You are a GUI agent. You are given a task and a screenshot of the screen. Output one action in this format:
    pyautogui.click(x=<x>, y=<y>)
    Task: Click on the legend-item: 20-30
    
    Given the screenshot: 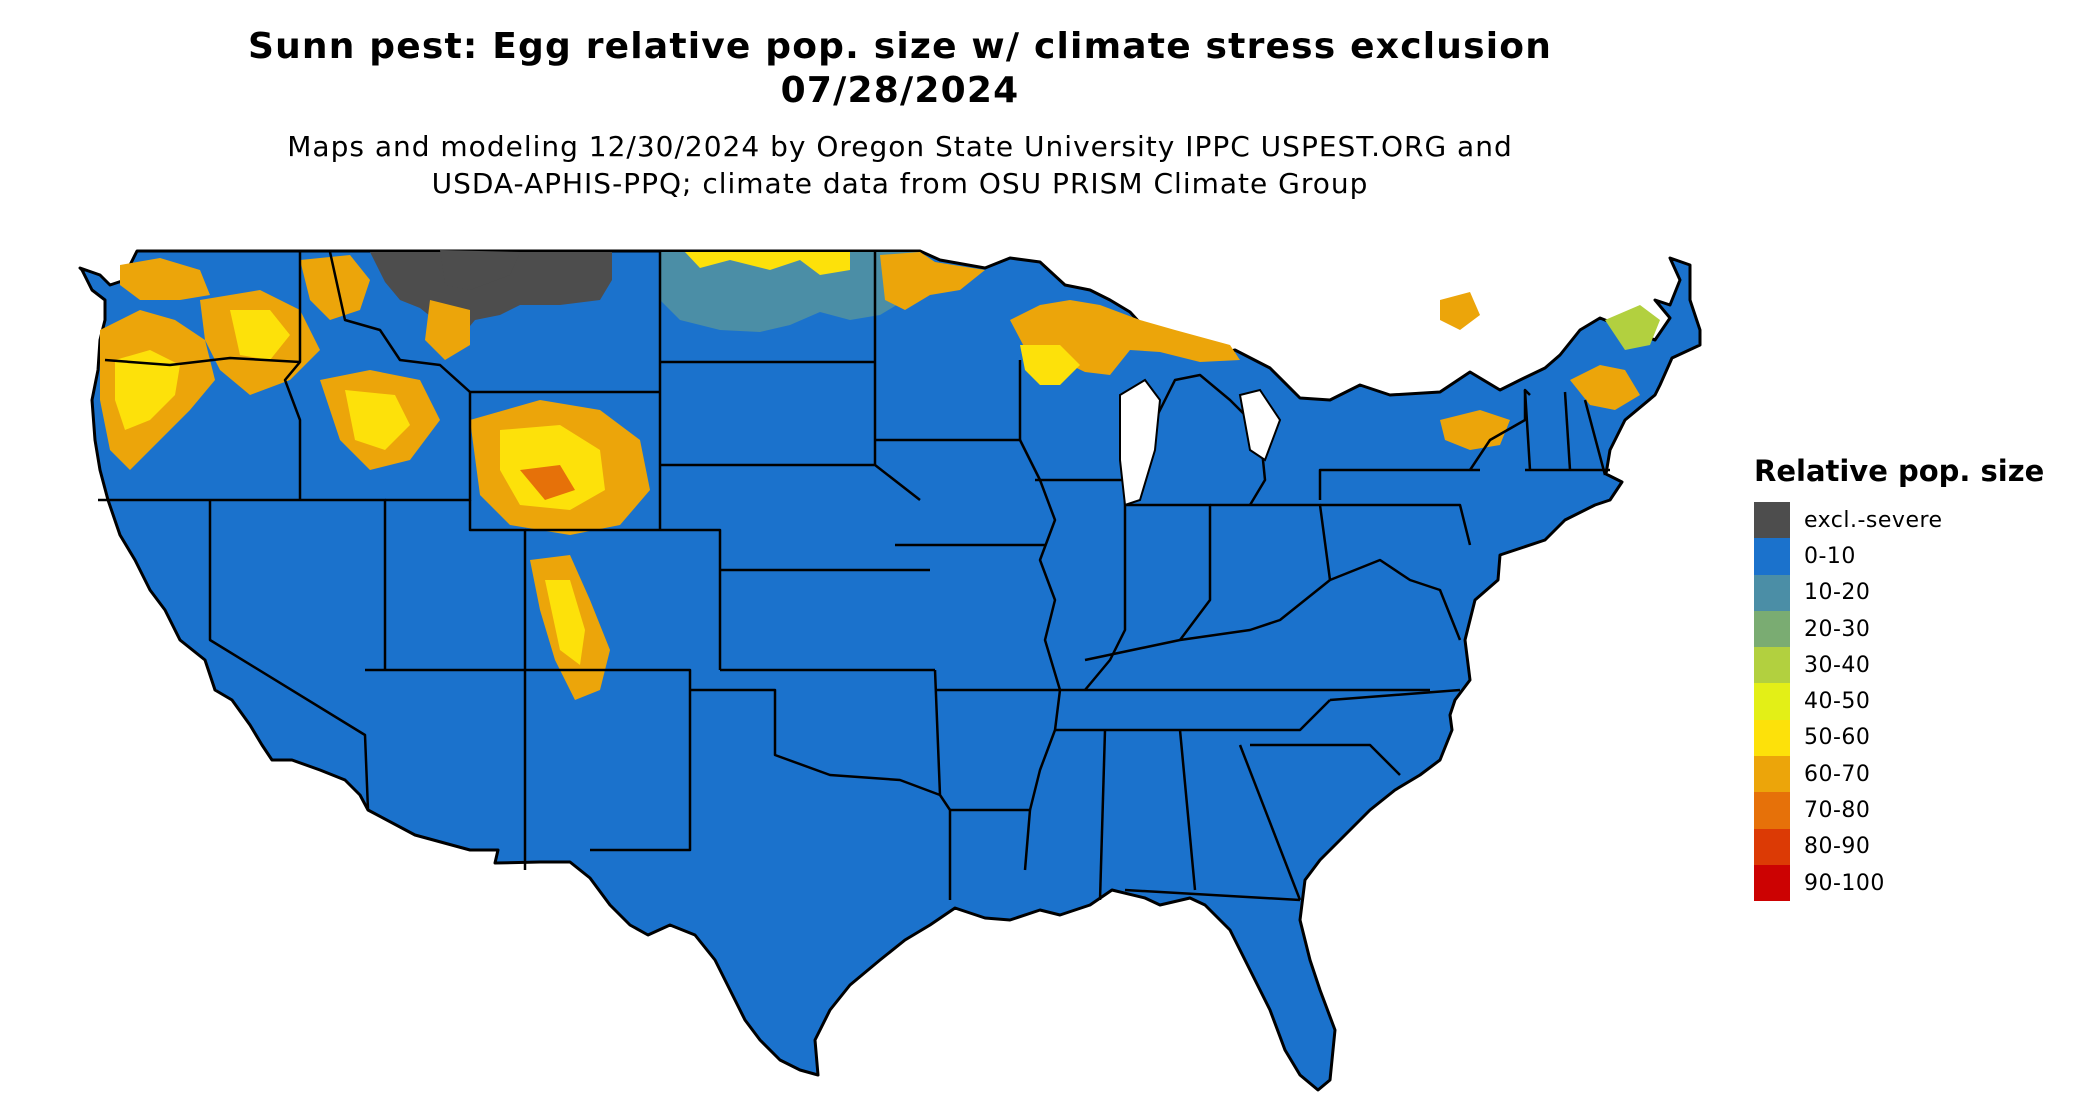 What is the action you would take?
    pyautogui.click(x=1899, y=629)
    